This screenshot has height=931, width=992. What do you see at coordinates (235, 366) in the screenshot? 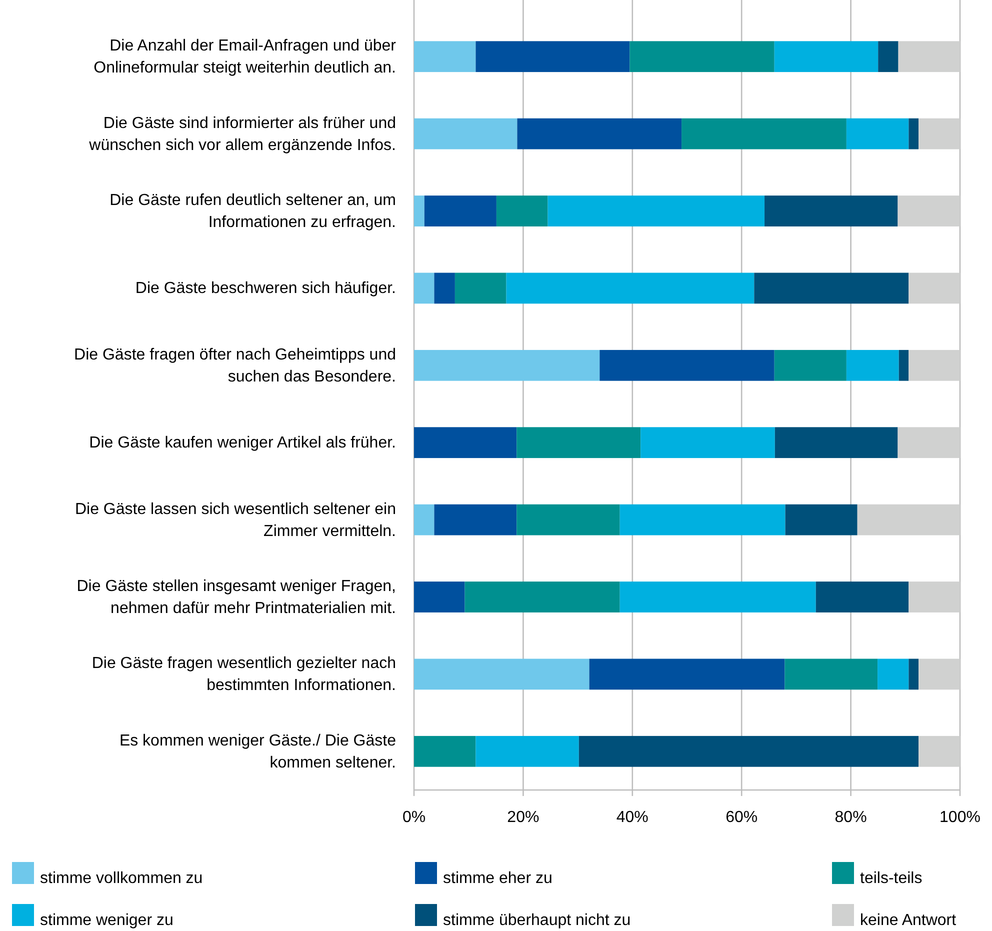
I see `y-tick-label: Die Gäste fragen öfter nach Geheimtipps und suchen das Besondere.` at bounding box center [235, 366].